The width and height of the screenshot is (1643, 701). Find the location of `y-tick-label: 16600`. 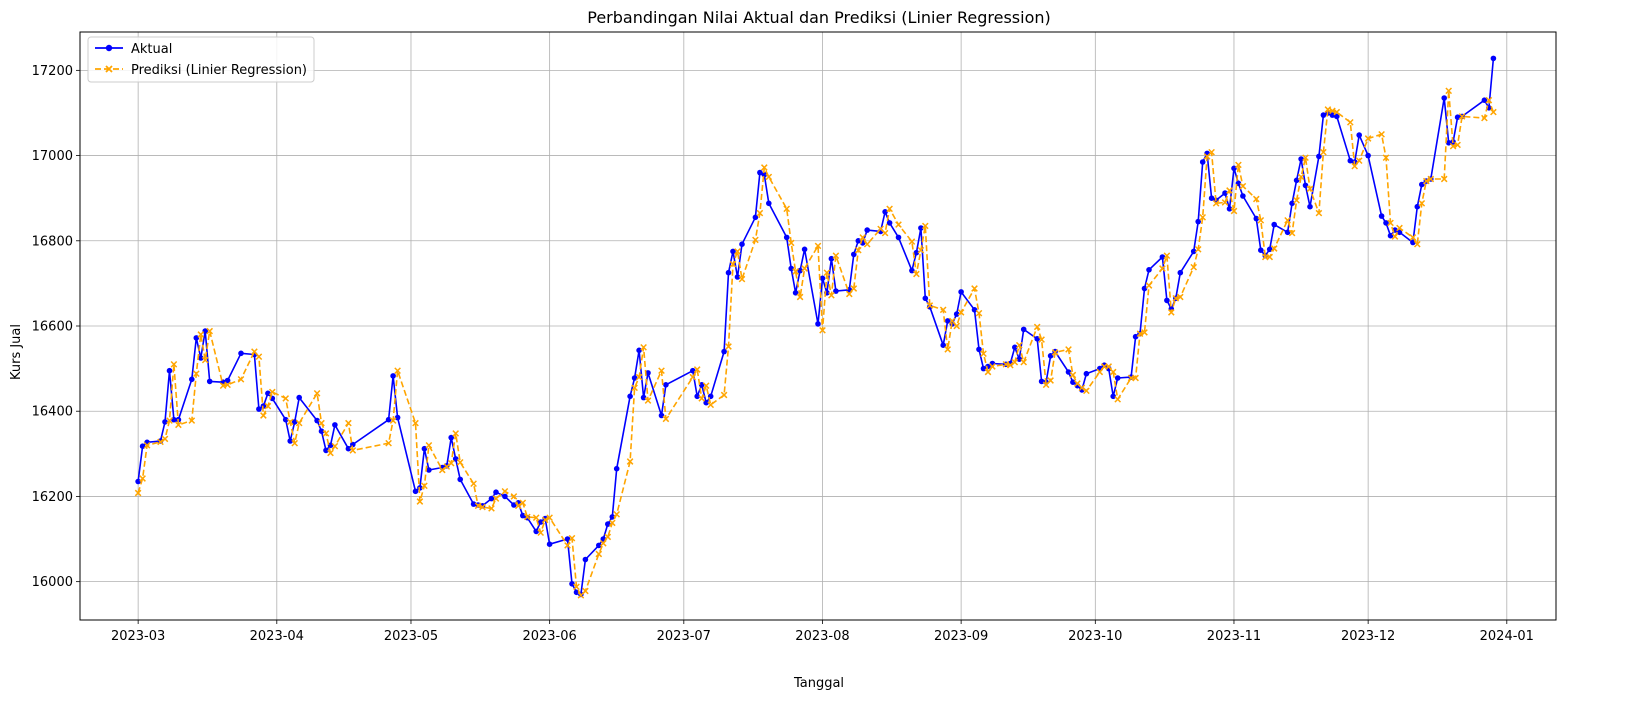

y-tick-label: 16600 is located at coordinates (52, 327).